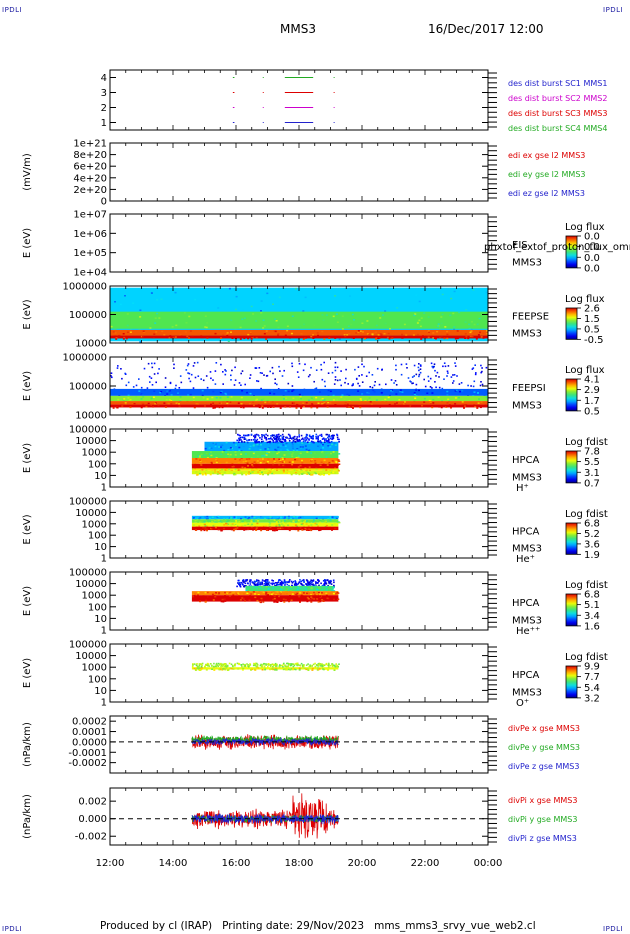  Describe the element at coordinates (527, 478) in the screenshot. I see `side-label: MMS3` at that location.